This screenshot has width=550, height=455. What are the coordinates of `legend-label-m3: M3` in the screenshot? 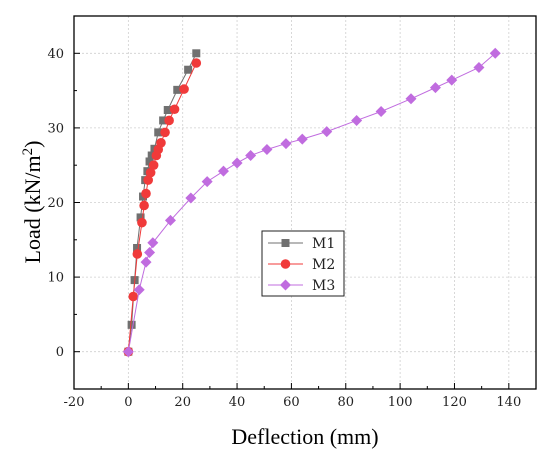 It's located at (323, 286).